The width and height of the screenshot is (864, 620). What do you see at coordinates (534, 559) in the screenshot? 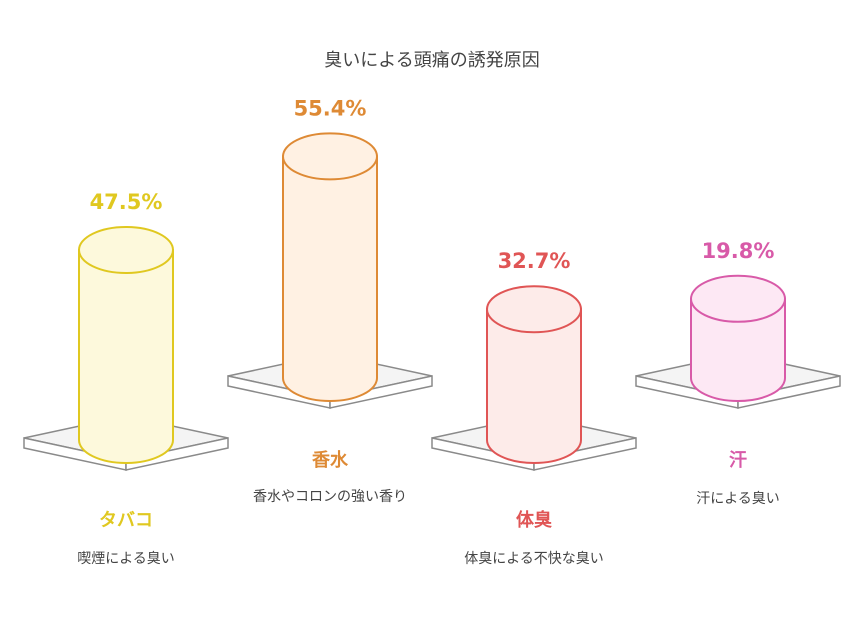
I see `description-body-odor: 体臭による不快な臭い` at bounding box center [534, 559].